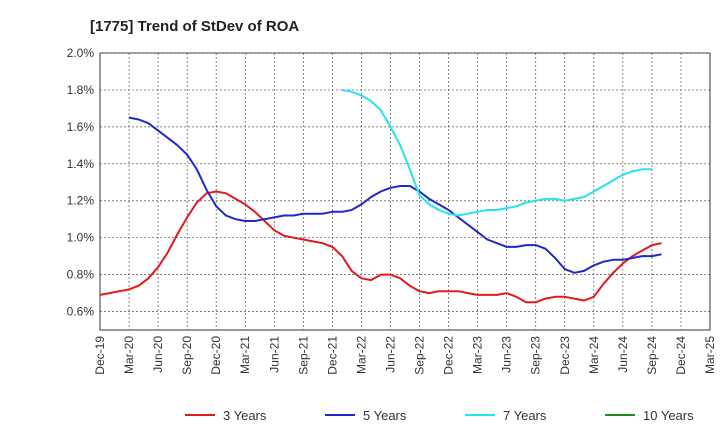 The image size is (720, 440). What do you see at coordinates (194, 26) in the screenshot?
I see `chart-title: [1775] Trend of StDev of ROA` at bounding box center [194, 26].